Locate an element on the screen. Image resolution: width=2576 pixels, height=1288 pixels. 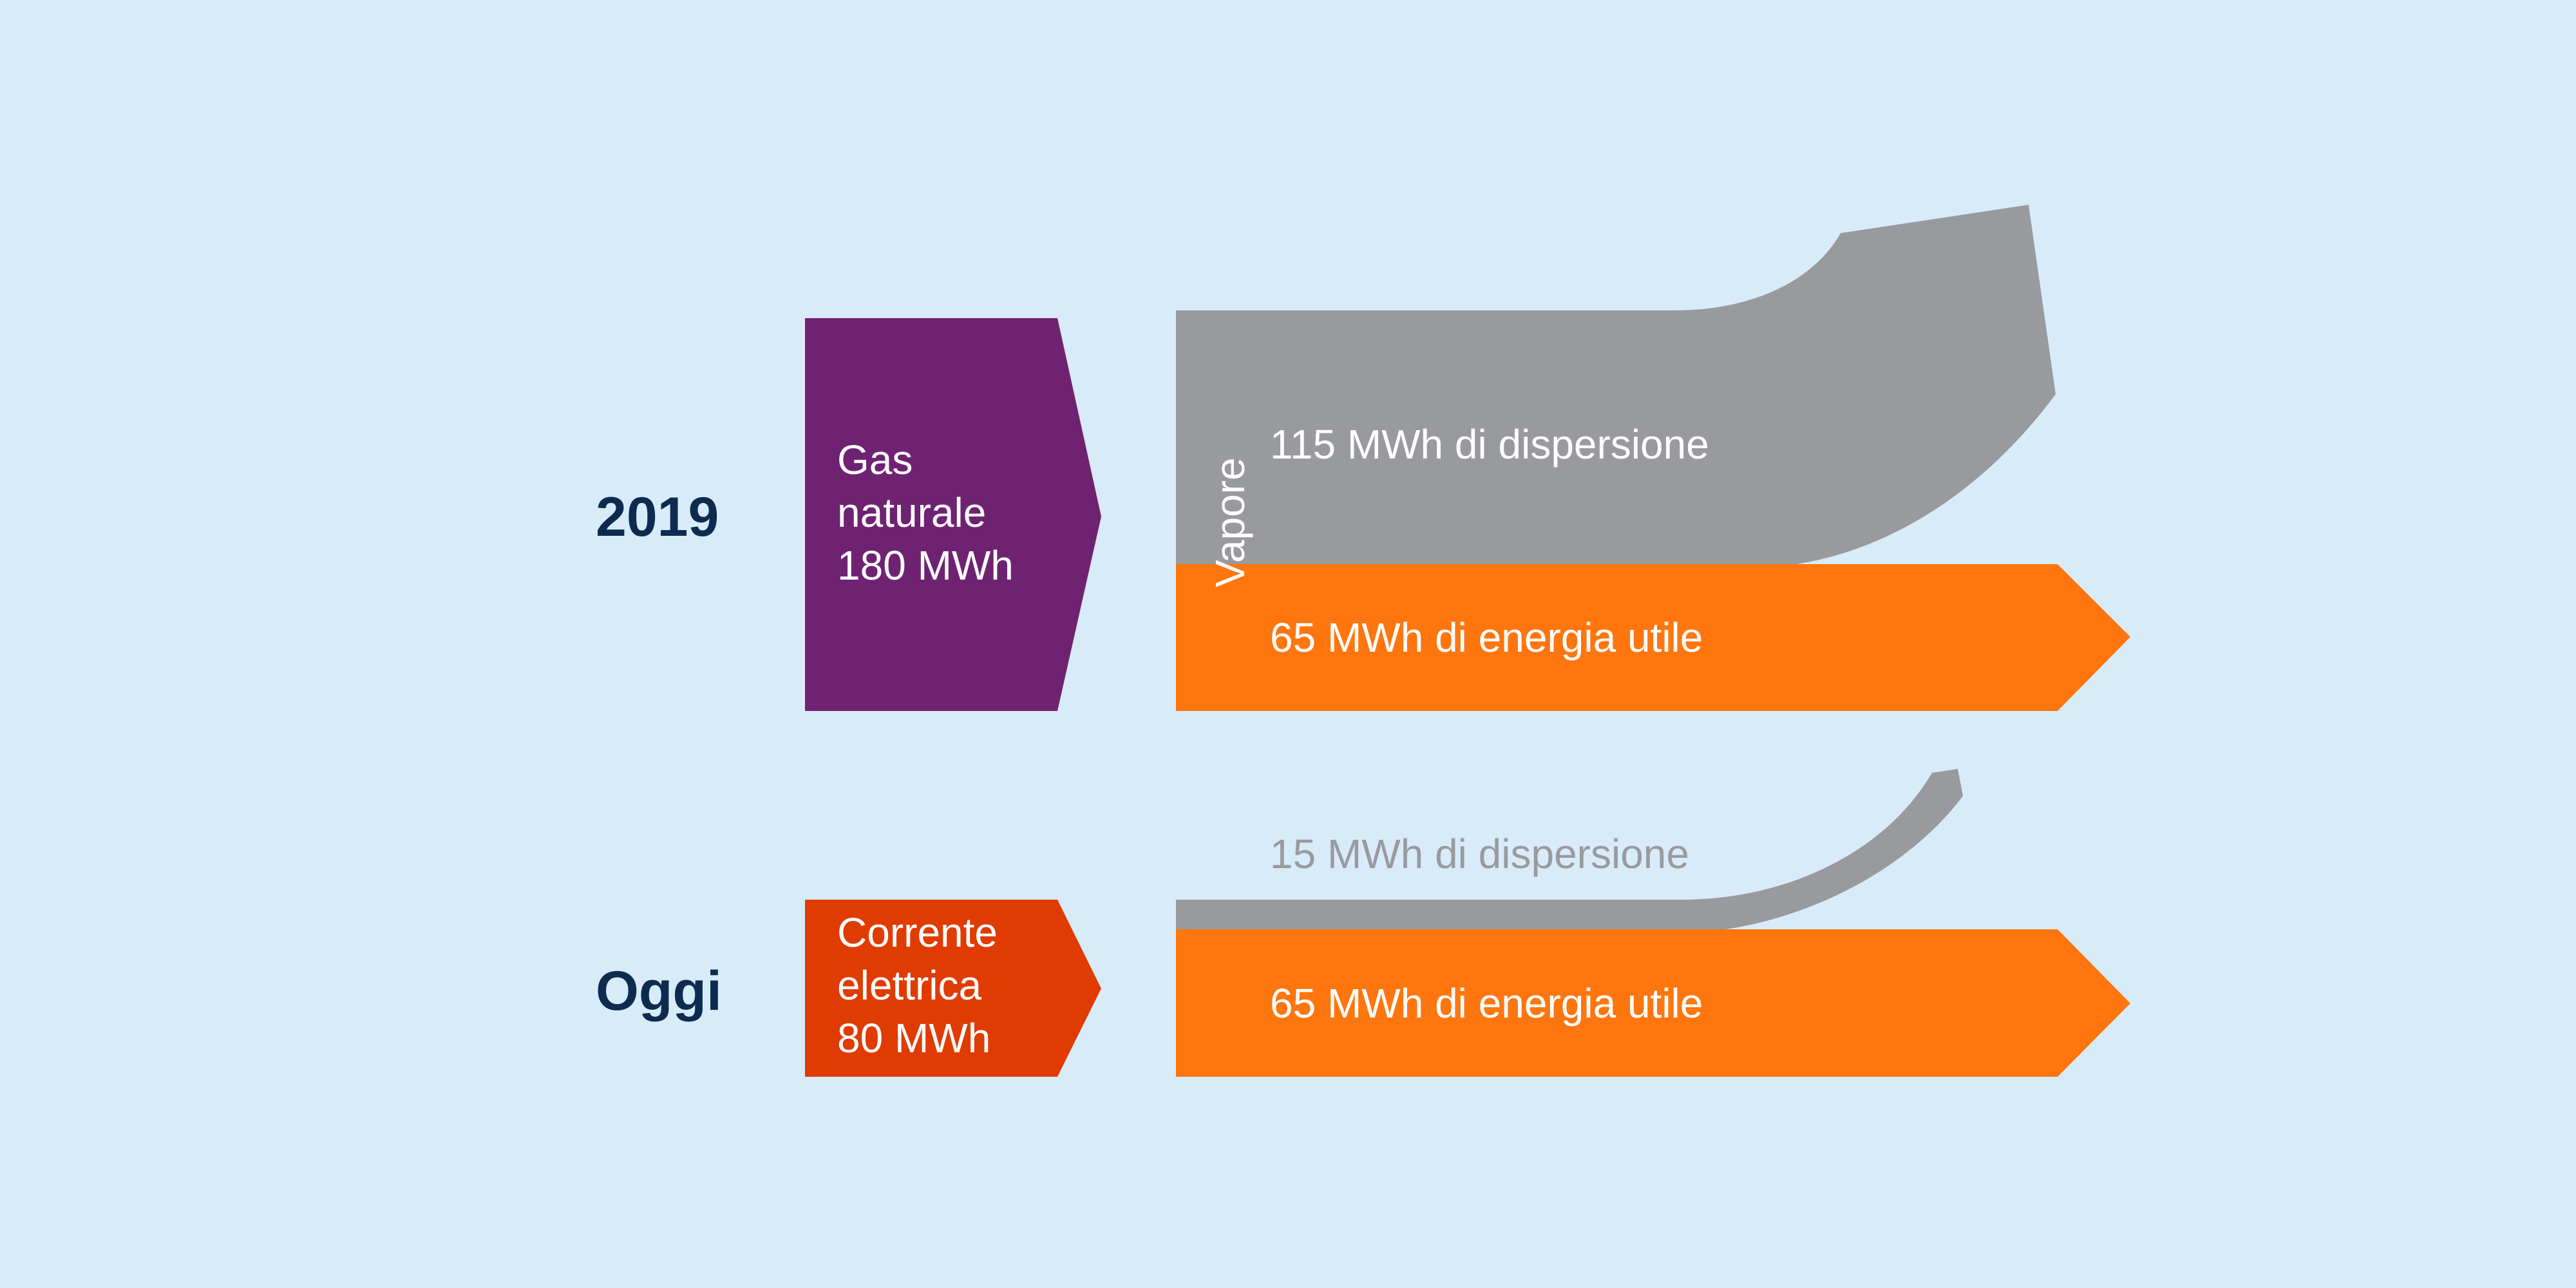
useful-energy-arrow-2019 is located at coordinates (1653, 637).